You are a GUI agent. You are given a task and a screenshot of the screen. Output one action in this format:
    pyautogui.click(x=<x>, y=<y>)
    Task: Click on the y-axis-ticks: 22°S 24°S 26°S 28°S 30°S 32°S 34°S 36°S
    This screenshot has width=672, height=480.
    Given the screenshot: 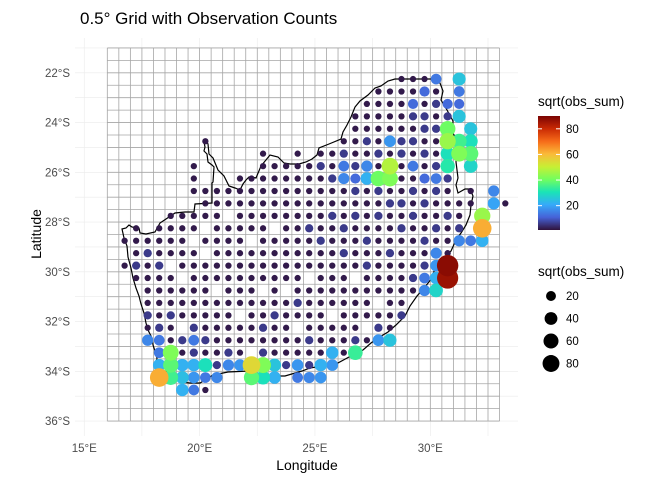 What is the action you would take?
    pyautogui.click(x=57, y=248)
    